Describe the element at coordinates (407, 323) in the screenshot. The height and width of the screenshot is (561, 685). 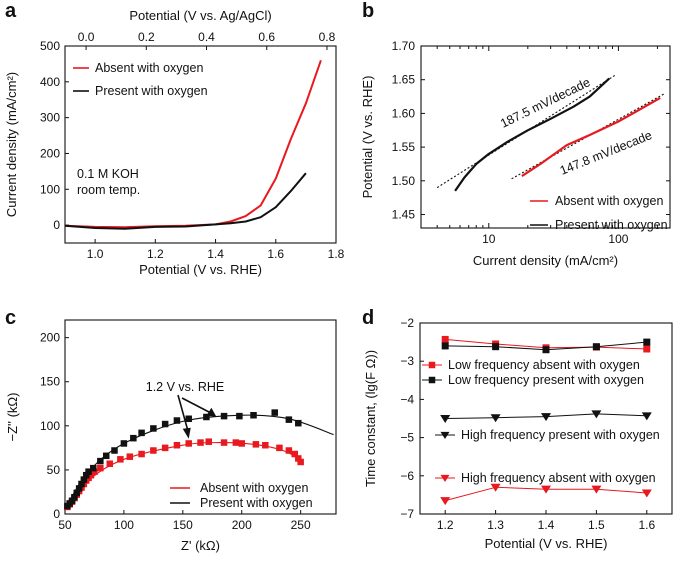
I see `y-tick-label: −2` at that location.